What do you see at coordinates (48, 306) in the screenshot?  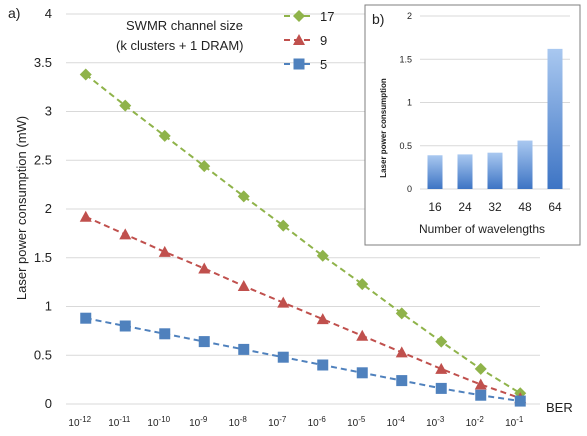 I see `chart-a-y-tick-label: 1` at bounding box center [48, 306].